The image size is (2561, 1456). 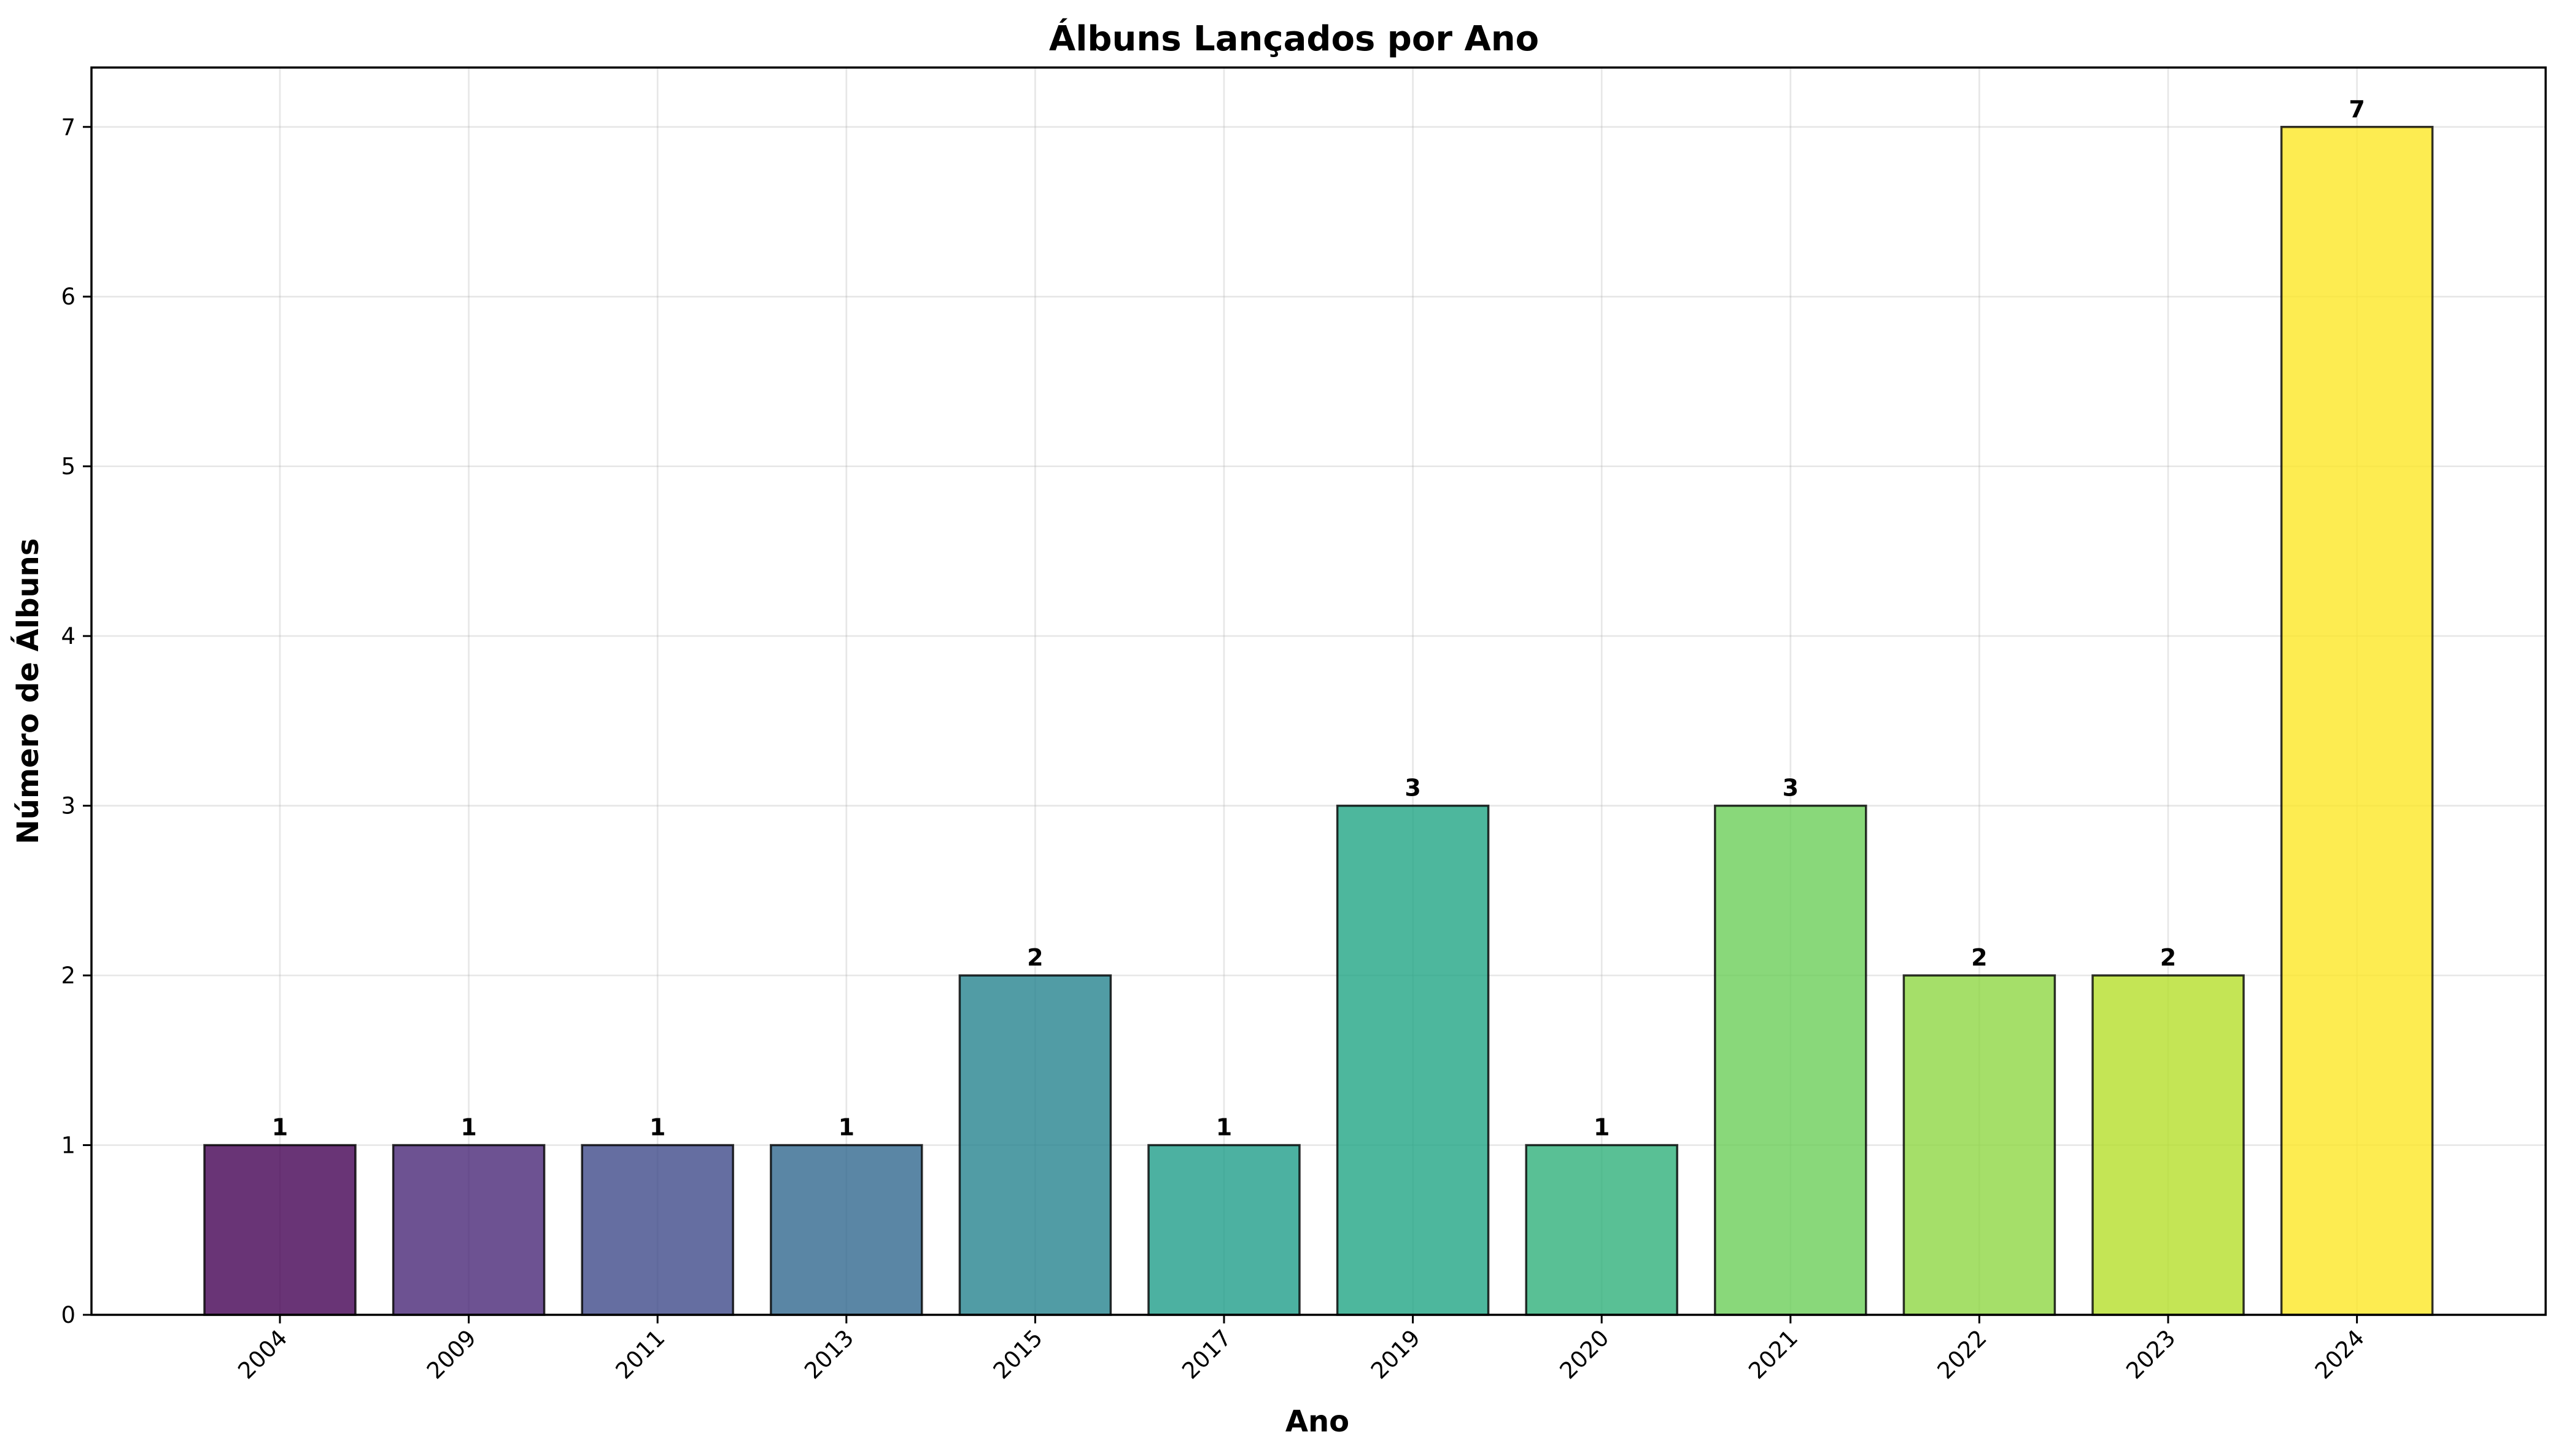 I want to click on x-tick-label-2021: 2021, so click(x=1773, y=1354).